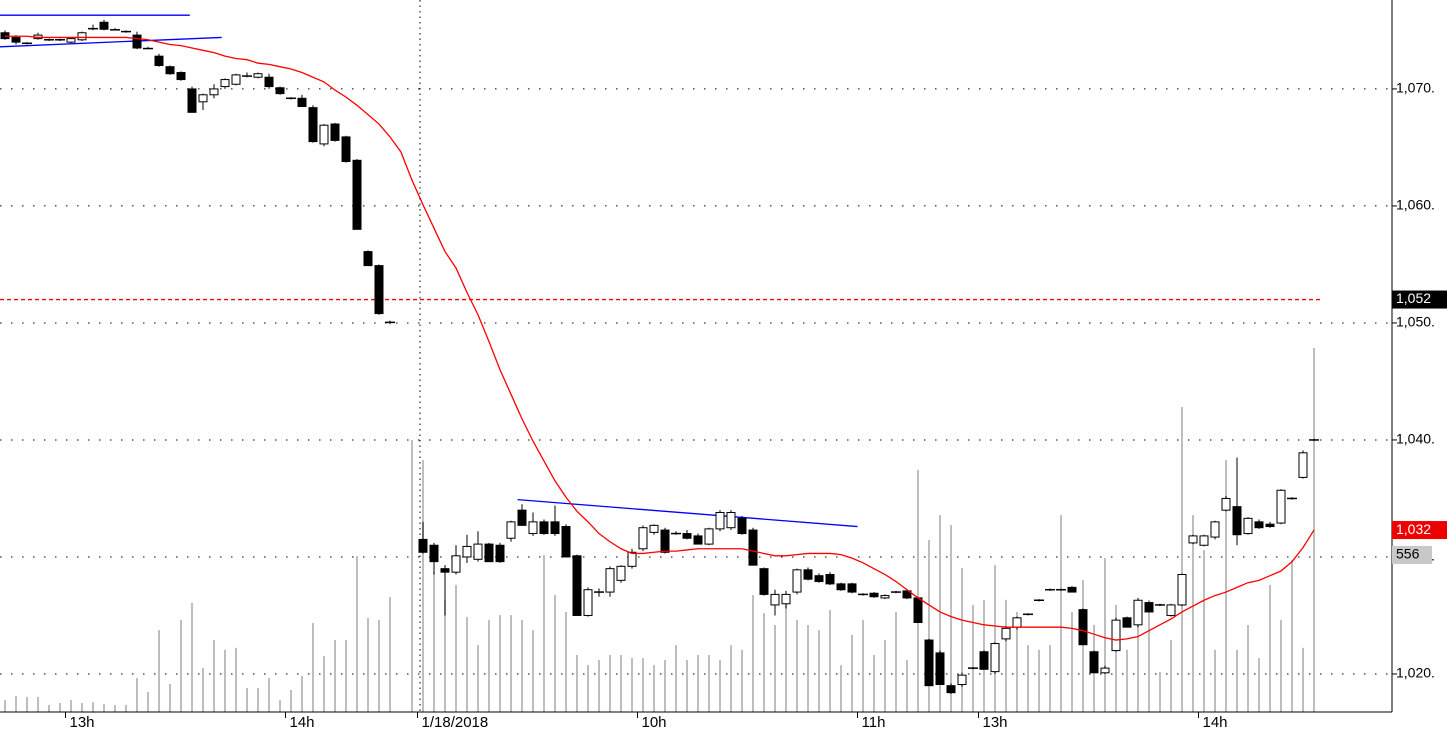 This screenshot has height=732, width=1447. Describe the element at coordinates (455, 722) in the screenshot. I see `x-tick-label: 1/18/2018` at that location.